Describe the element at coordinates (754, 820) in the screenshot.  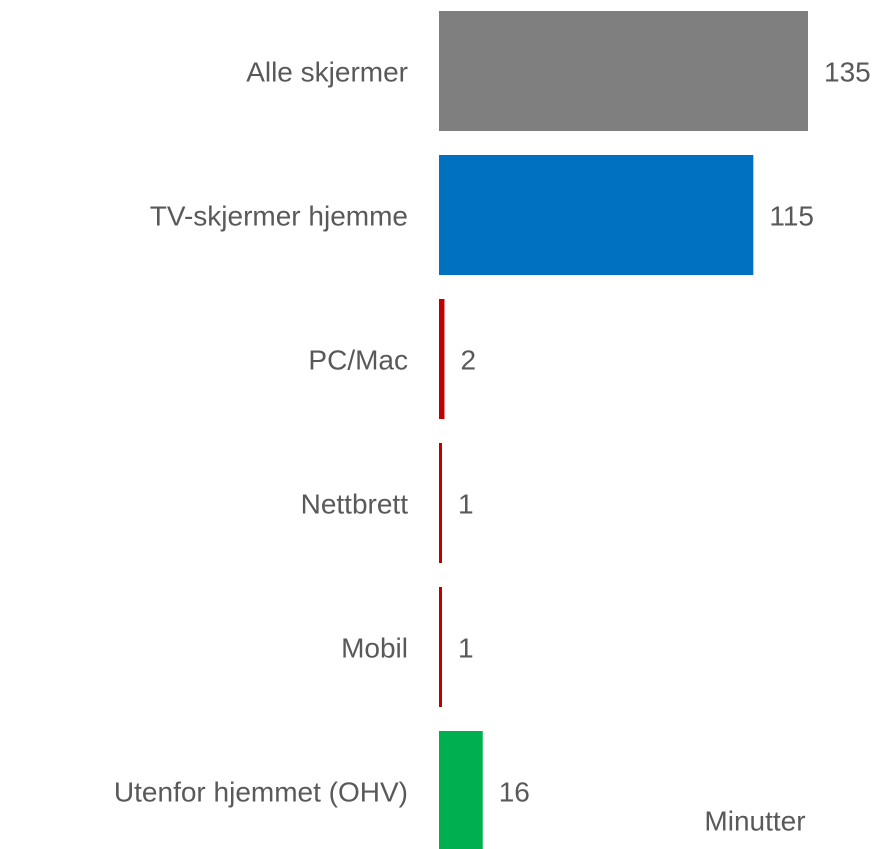
I see `x-axis-label: Minutter` at that location.